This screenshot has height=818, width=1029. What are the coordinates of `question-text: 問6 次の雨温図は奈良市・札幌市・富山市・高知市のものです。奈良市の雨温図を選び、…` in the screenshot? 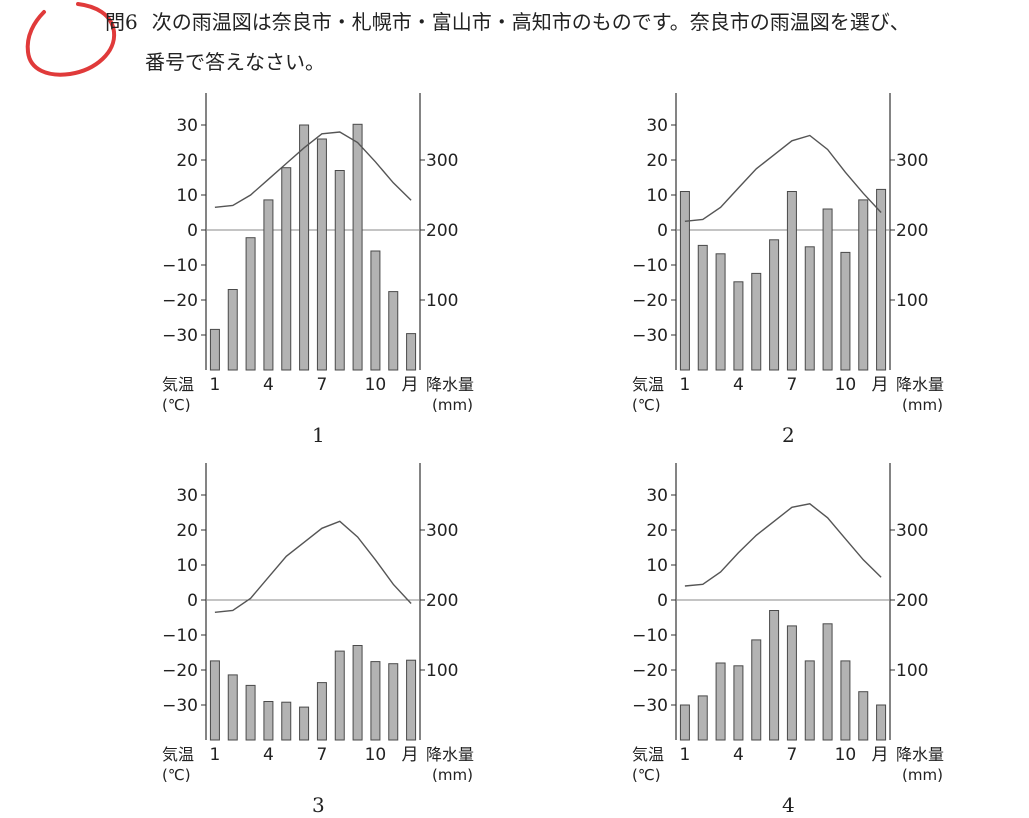 It's located at (555, 42).